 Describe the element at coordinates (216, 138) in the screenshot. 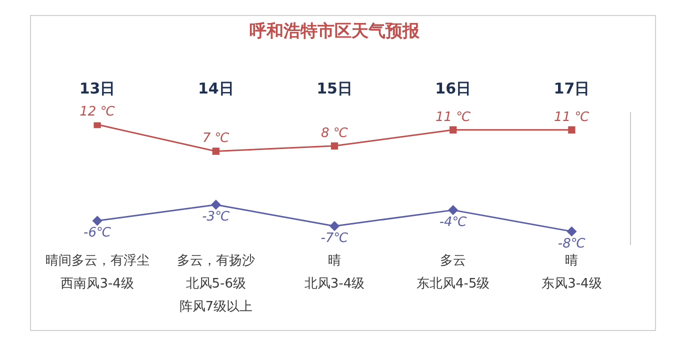

I see `data-label: 7 ℃` at that location.